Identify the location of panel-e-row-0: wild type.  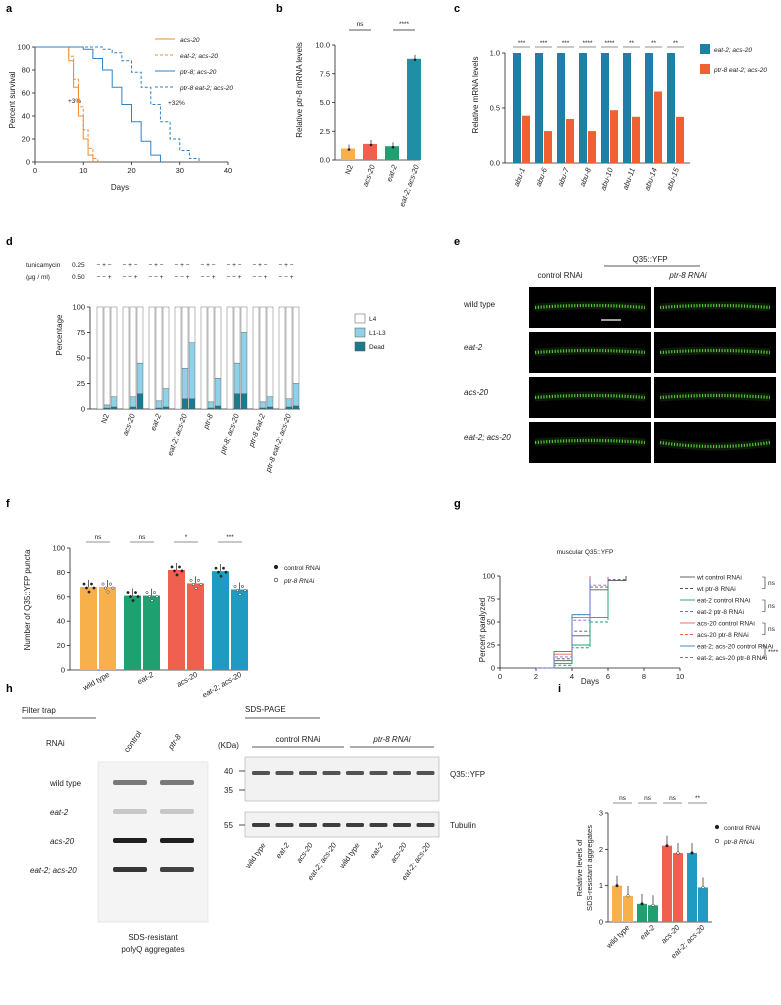
(479, 304).